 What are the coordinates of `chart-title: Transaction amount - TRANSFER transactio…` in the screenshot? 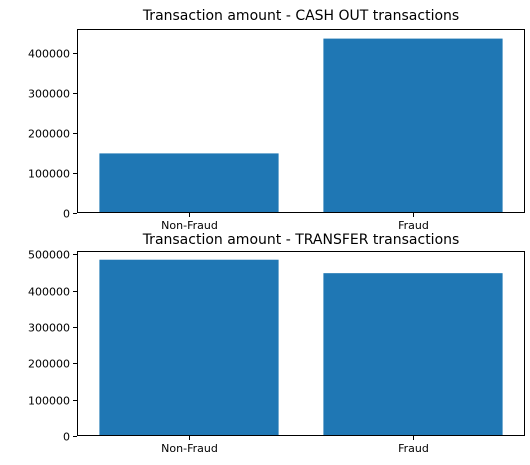 It's located at (301, 240).